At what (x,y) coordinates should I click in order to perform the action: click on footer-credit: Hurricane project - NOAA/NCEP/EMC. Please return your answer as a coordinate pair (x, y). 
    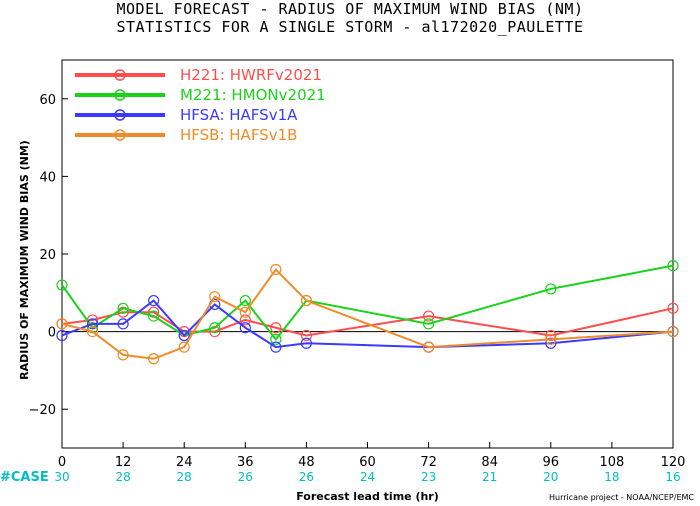
    Looking at the image, I should click on (621, 497).